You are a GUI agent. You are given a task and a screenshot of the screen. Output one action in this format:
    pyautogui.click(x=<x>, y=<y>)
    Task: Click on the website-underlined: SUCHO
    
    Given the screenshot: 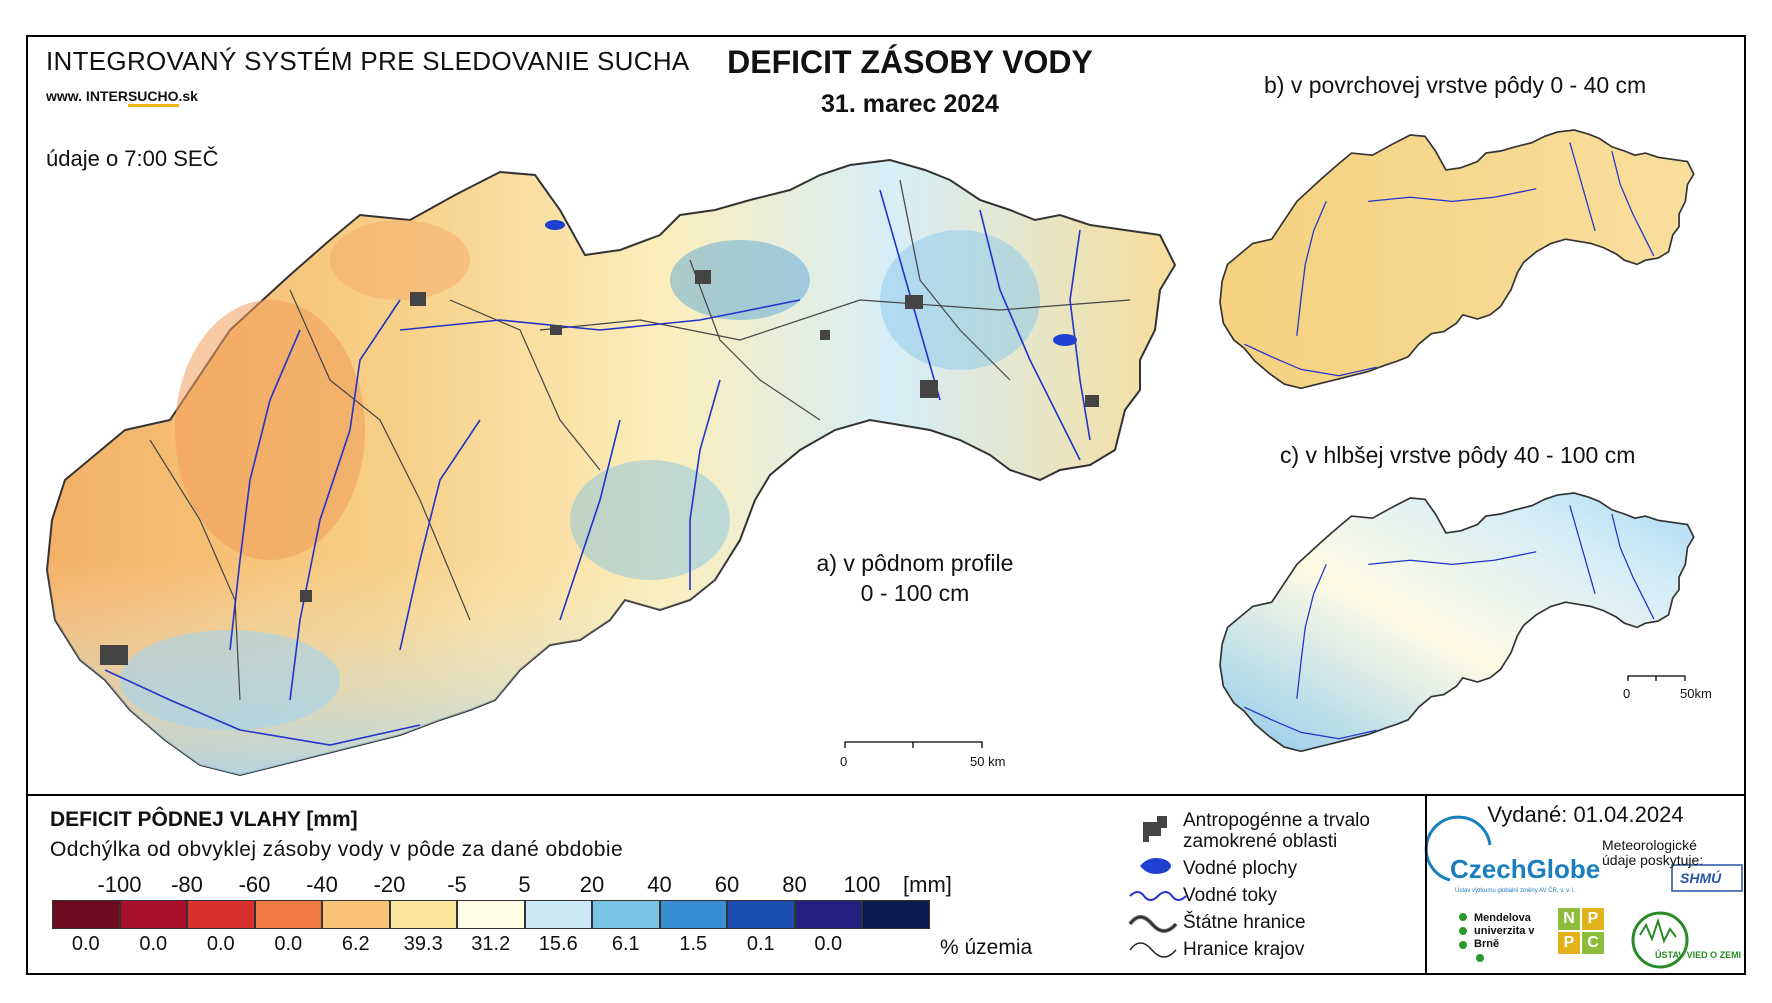 What is the action you would take?
    pyautogui.click(x=153, y=97)
    